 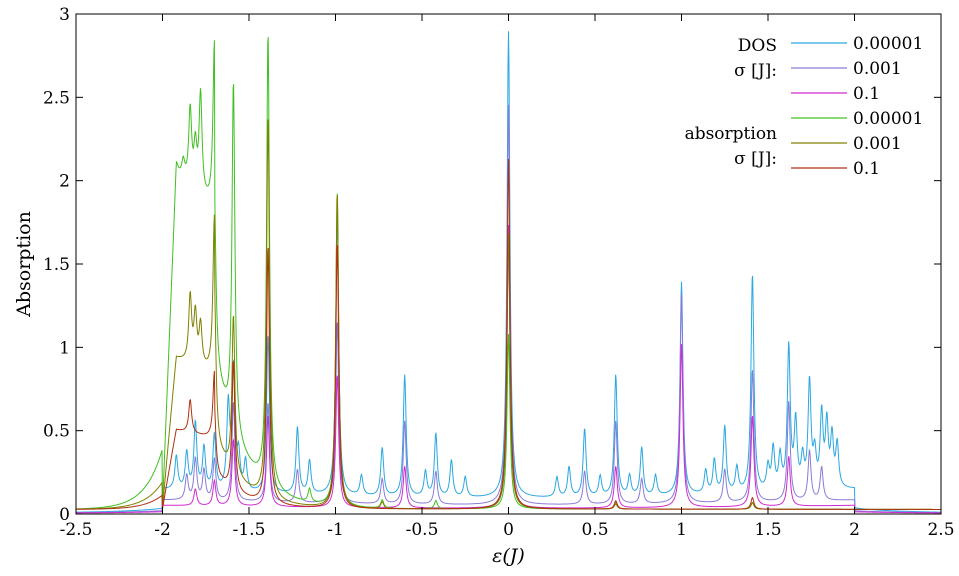 What do you see at coordinates (508, 556) in the screenshot?
I see `x-axis-title: ε(J)` at bounding box center [508, 556].